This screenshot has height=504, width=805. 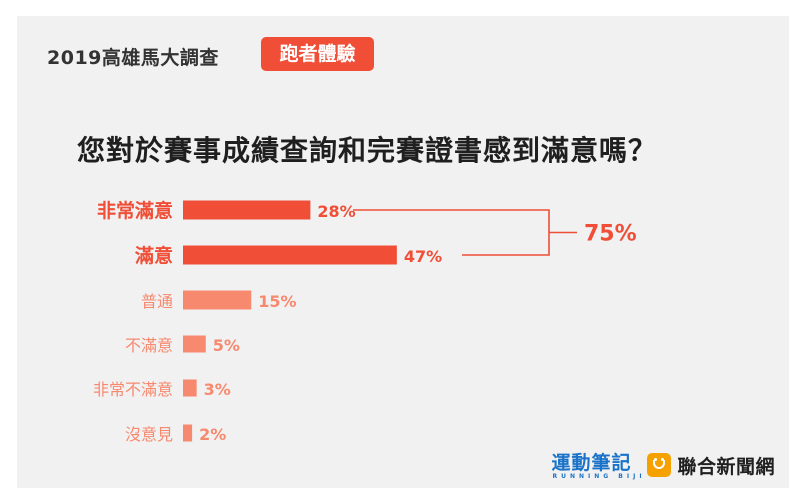 What do you see at coordinates (659, 465) in the screenshot?
I see `udn-smile-icon` at bounding box center [659, 465].